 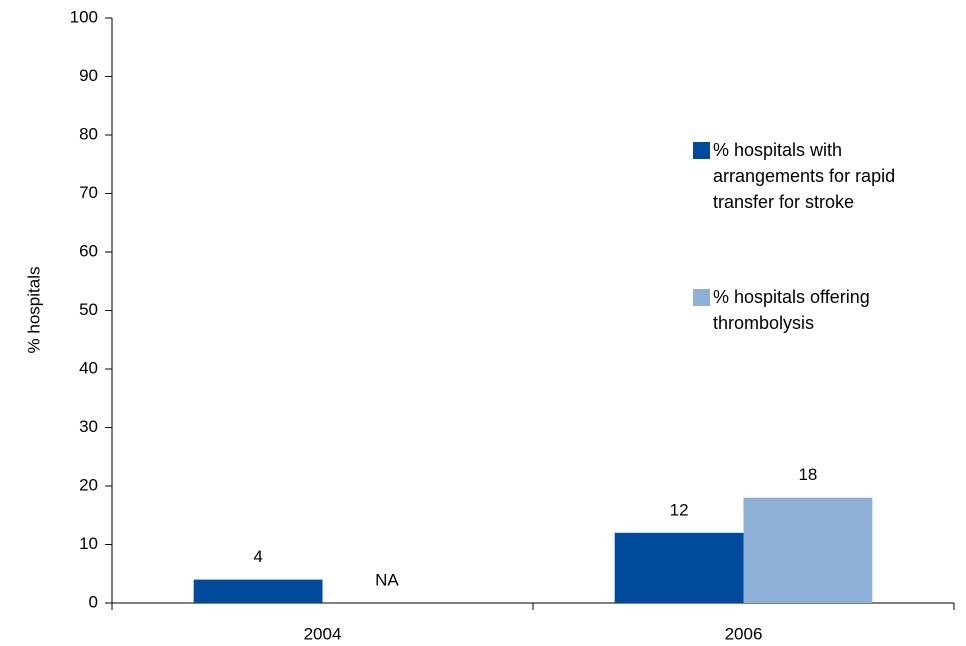 What do you see at coordinates (88, 426) in the screenshot?
I see `y-tick-label: 30` at bounding box center [88, 426].